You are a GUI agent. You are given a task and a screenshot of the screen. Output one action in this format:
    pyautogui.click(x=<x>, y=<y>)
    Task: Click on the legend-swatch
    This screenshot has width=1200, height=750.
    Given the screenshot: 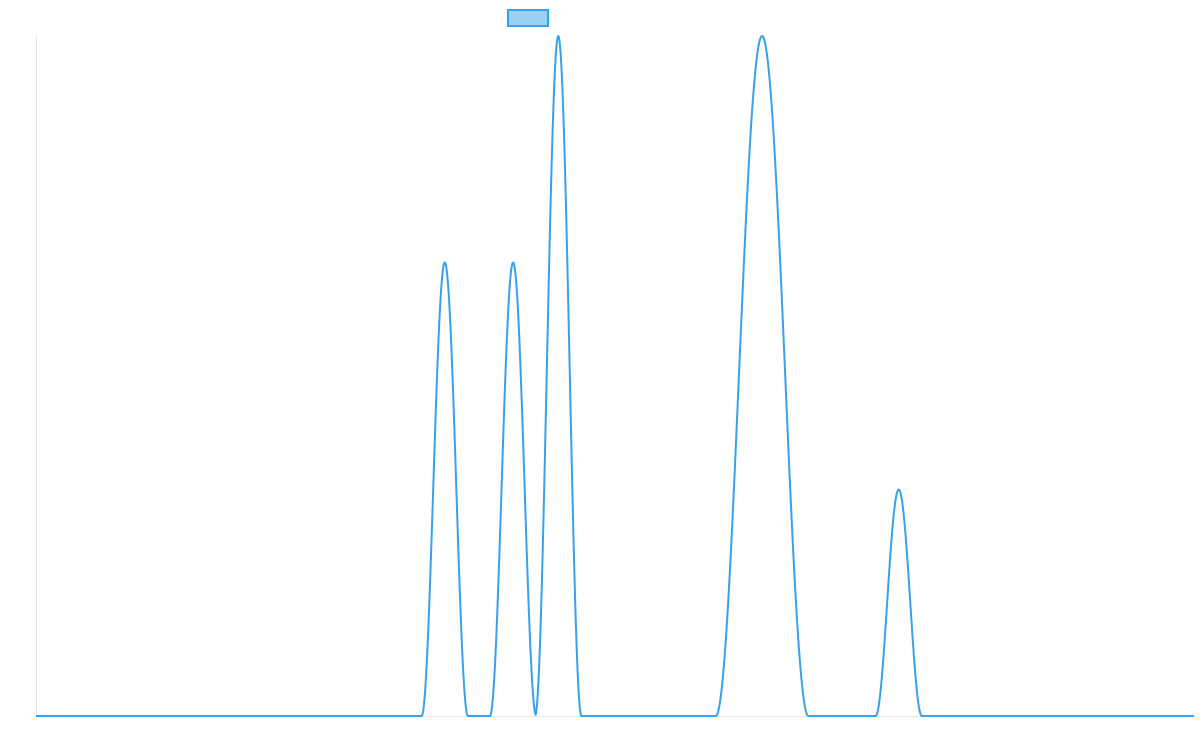 What is the action you would take?
    pyautogui.click(x=528, y=18)
    